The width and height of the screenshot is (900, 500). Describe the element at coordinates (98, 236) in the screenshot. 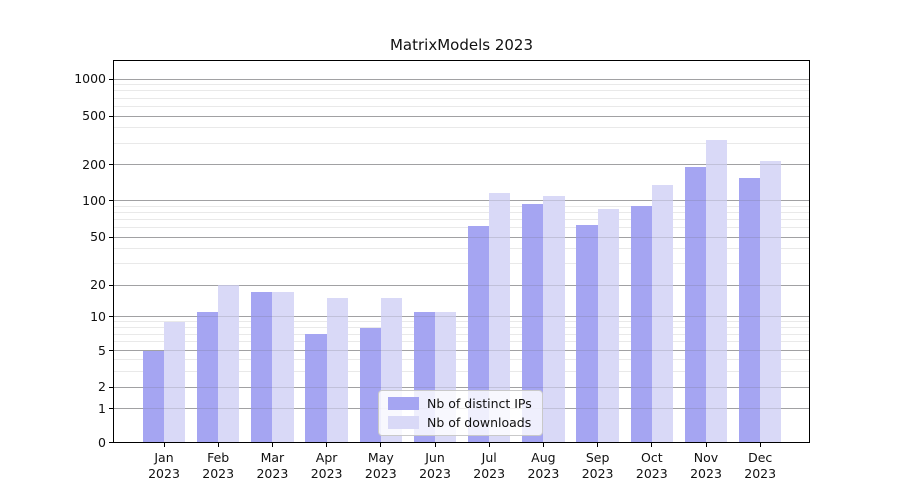

I see `y-tick-label: 50` at that location.